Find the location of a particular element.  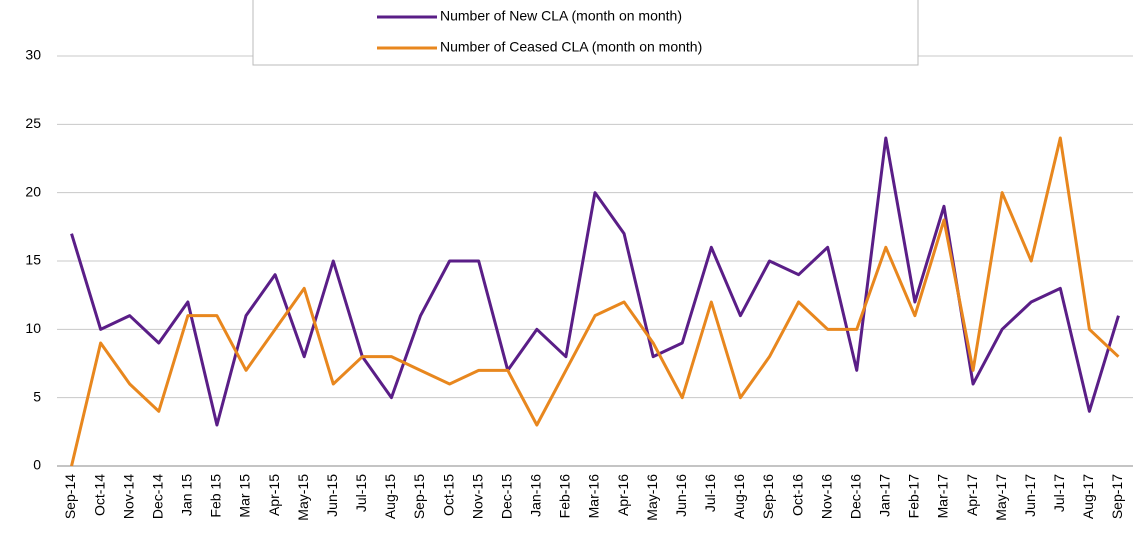

x-tick-label: Dec-16 is located at coordinates (855, 496).